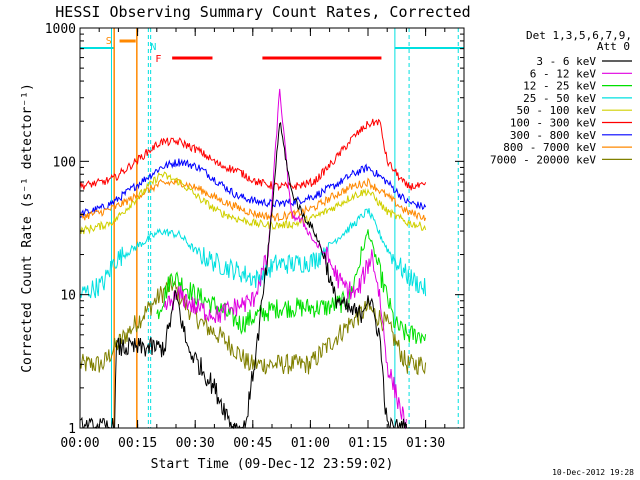 Image resolution: width=640 pixels, height=480 pixels. Describe the element at coordinates (68, 296) in the screenshot. I see `y-tick-label: 10` at that location.